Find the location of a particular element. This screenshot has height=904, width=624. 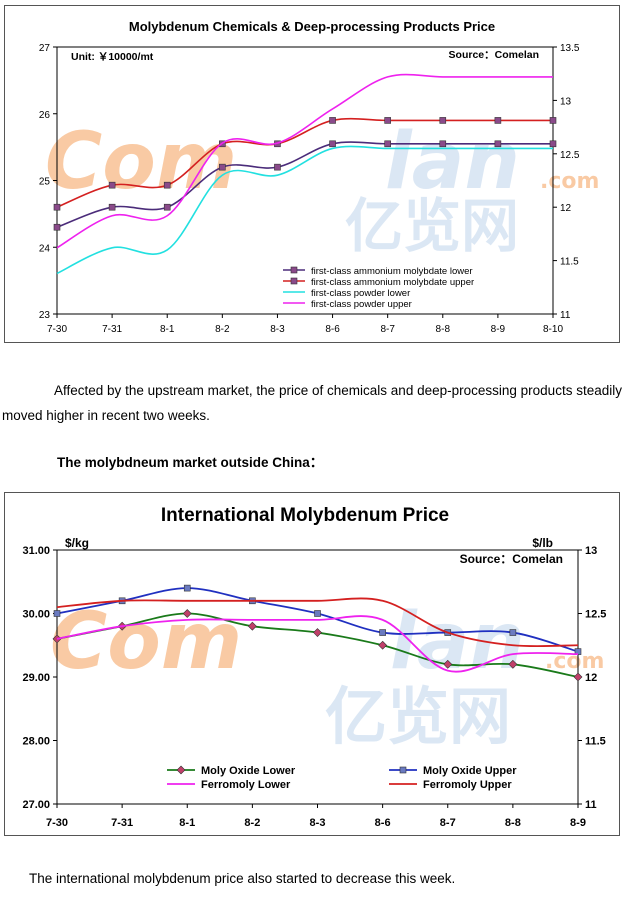

watermark-logo-text: Com is located at coordinates (146, 642).